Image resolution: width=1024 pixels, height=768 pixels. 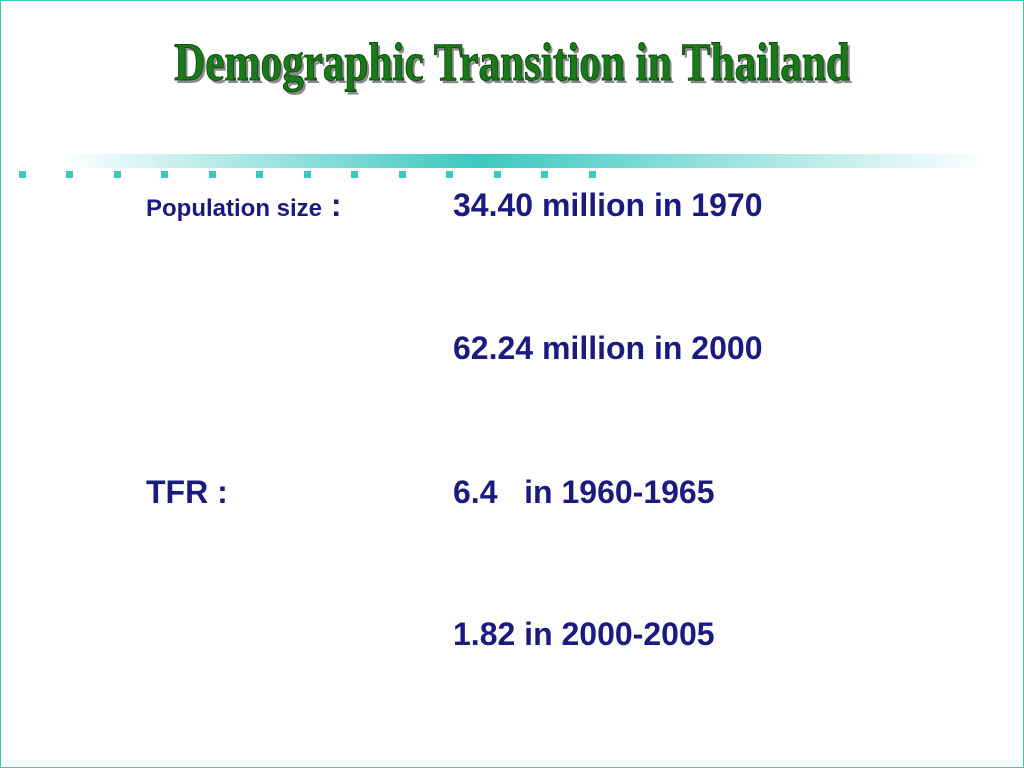 What do you see at coordinates (584, 492) in the screenshot?
I see `value-line: 6.4 in 1960-1965` at bounding box center [584, 492].